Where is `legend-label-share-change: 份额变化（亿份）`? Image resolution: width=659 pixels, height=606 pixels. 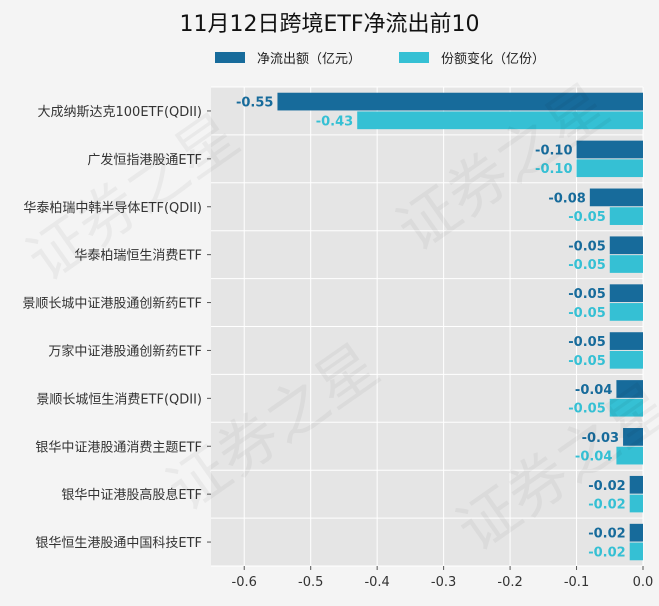
legend-label-share-change: 份额变化（亿份） is located at coordinates (493, 59).